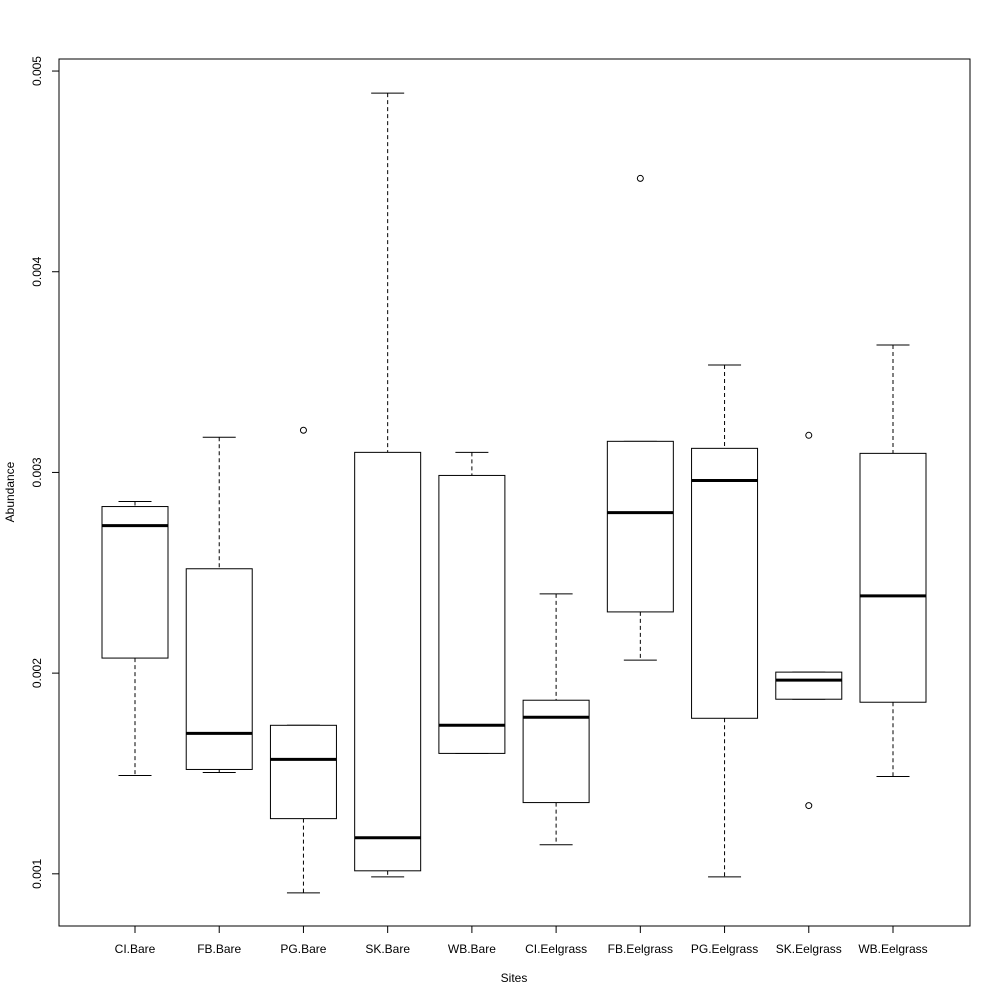 This screenshot has width=1000, height=1000. Describe the element at coordinates (387, 949) in the screenshot. I see `x-tick-label: SK.Bare` at that location.